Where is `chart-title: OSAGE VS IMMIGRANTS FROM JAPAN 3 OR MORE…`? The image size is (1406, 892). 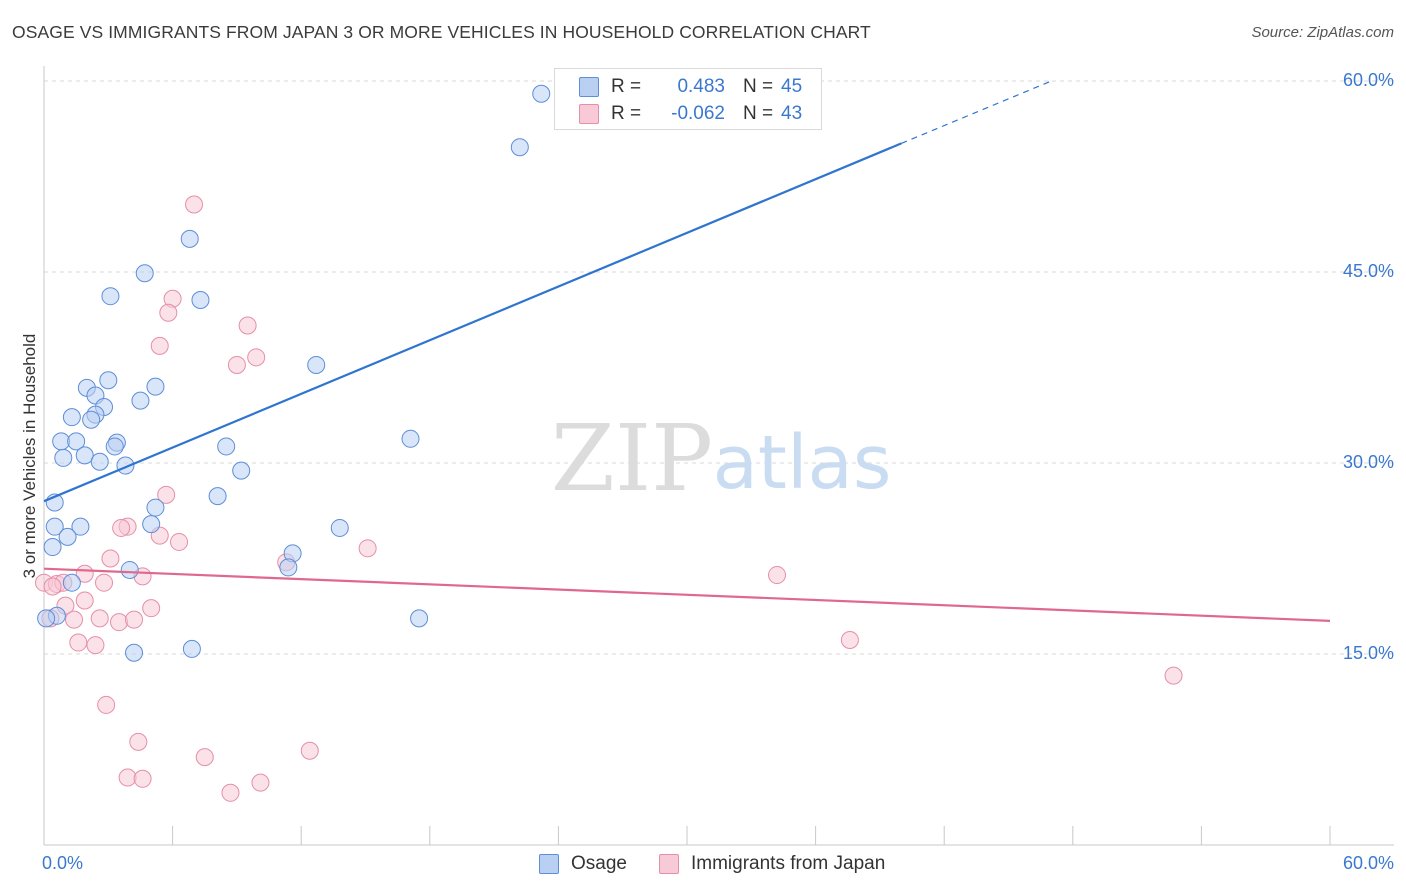
chart-title: OSAGE VS IMMIGRANTS FROM JAPAN 3 OR MORE… is located at coordinates (441, 32).